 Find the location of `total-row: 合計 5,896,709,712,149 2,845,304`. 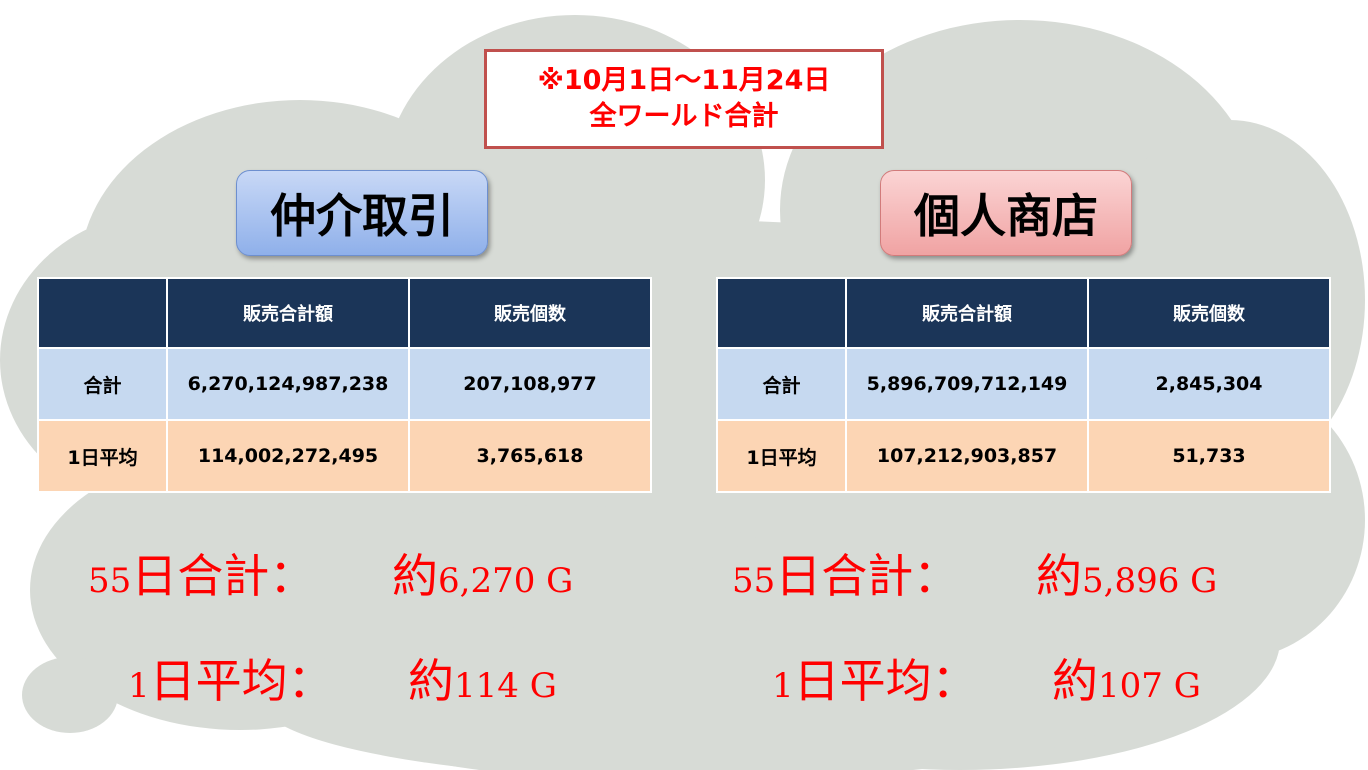

total-row: 合計 5,896,709,712,149 2,845,304 is located at coordinates (1023, 384).